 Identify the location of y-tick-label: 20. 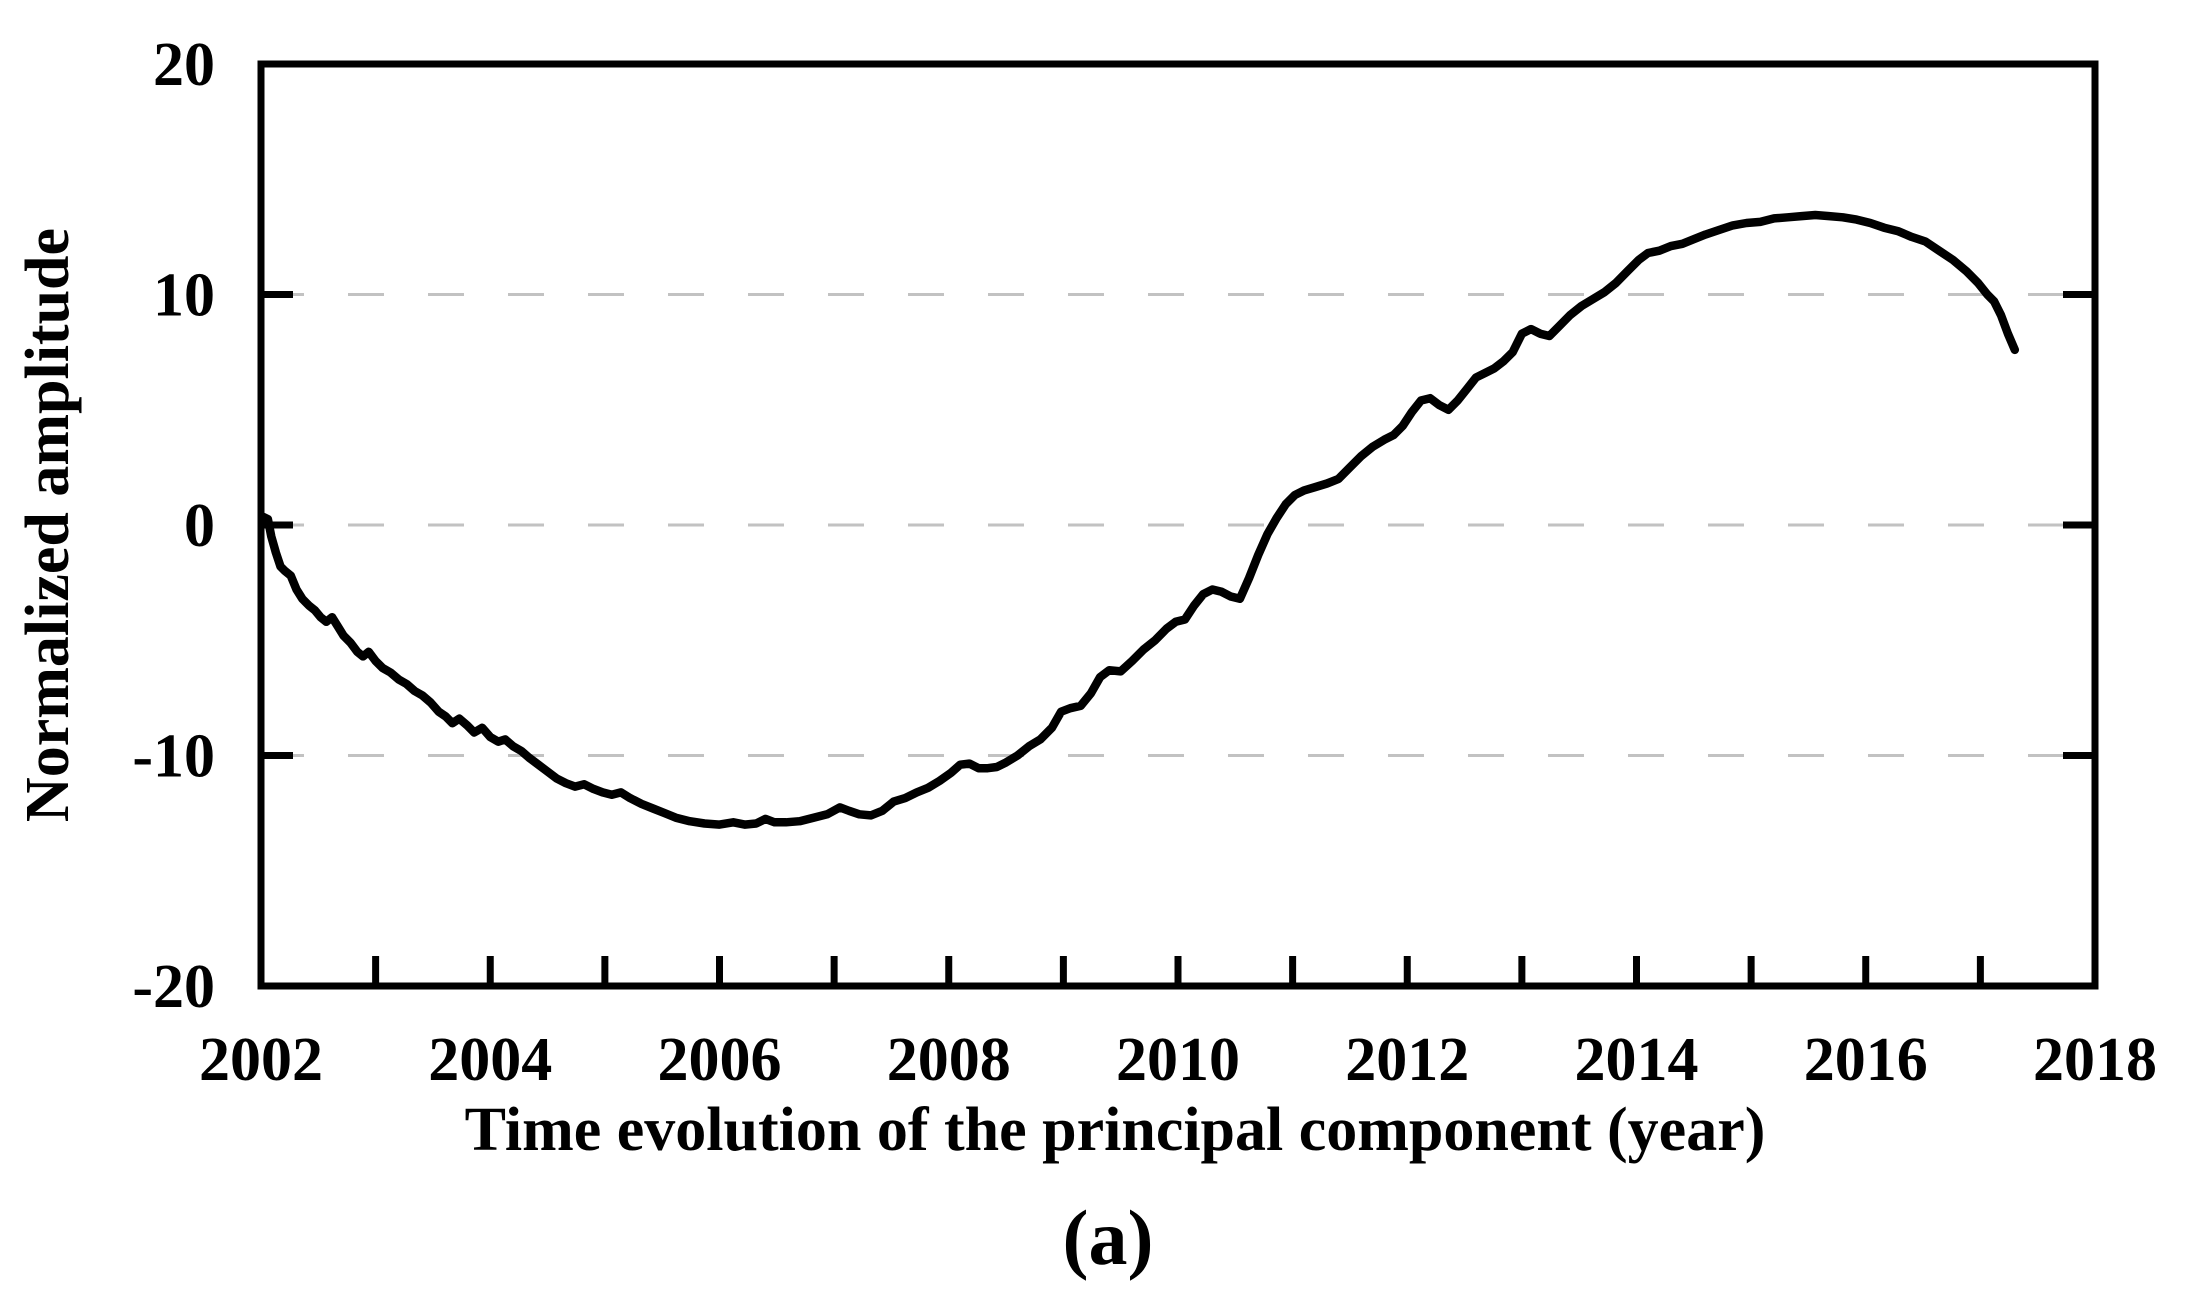
(184, 65).